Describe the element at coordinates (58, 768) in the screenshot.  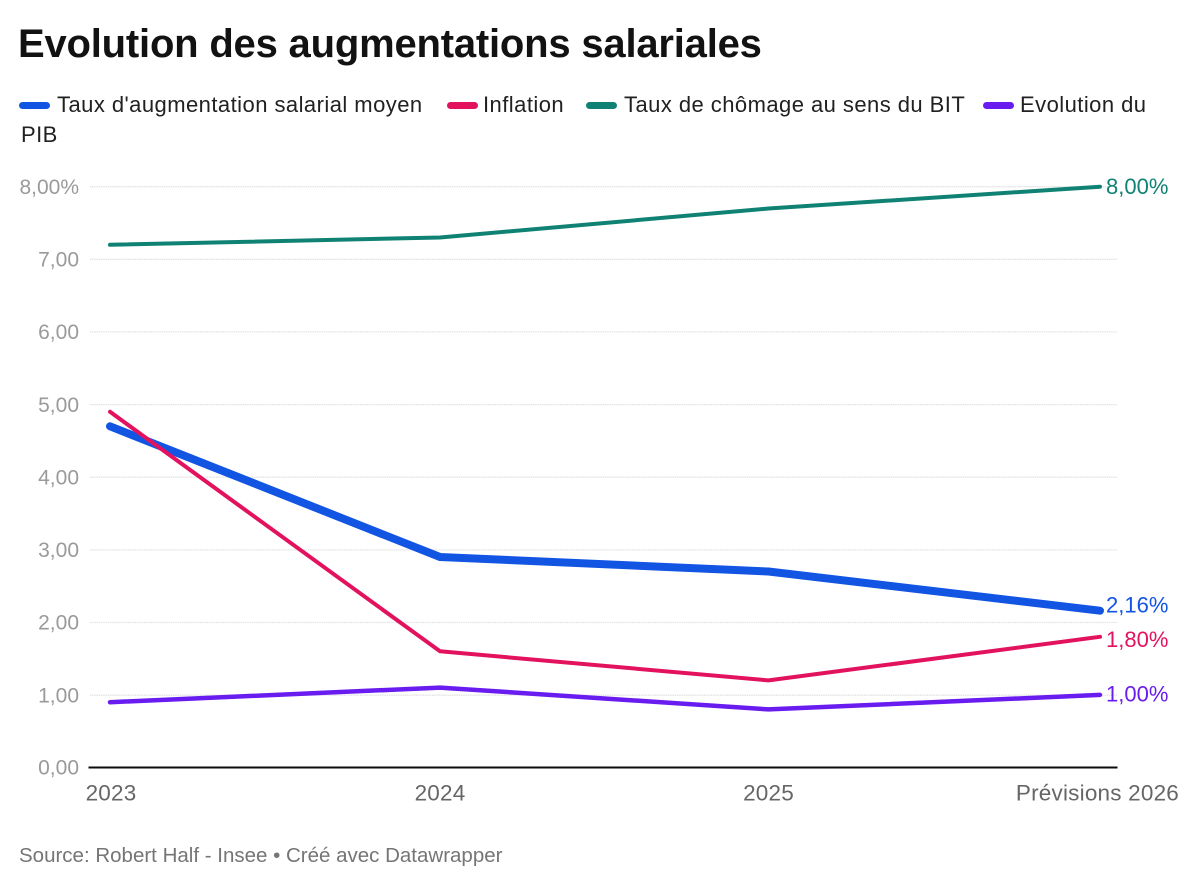
I see `svg-text: 0,00` at that location.